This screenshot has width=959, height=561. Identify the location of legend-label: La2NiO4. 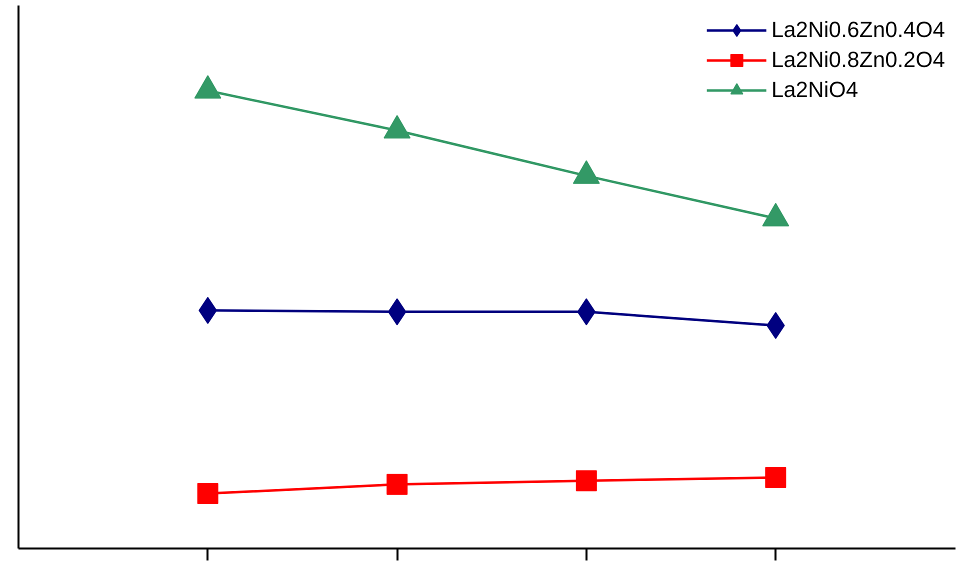
(814, 90).